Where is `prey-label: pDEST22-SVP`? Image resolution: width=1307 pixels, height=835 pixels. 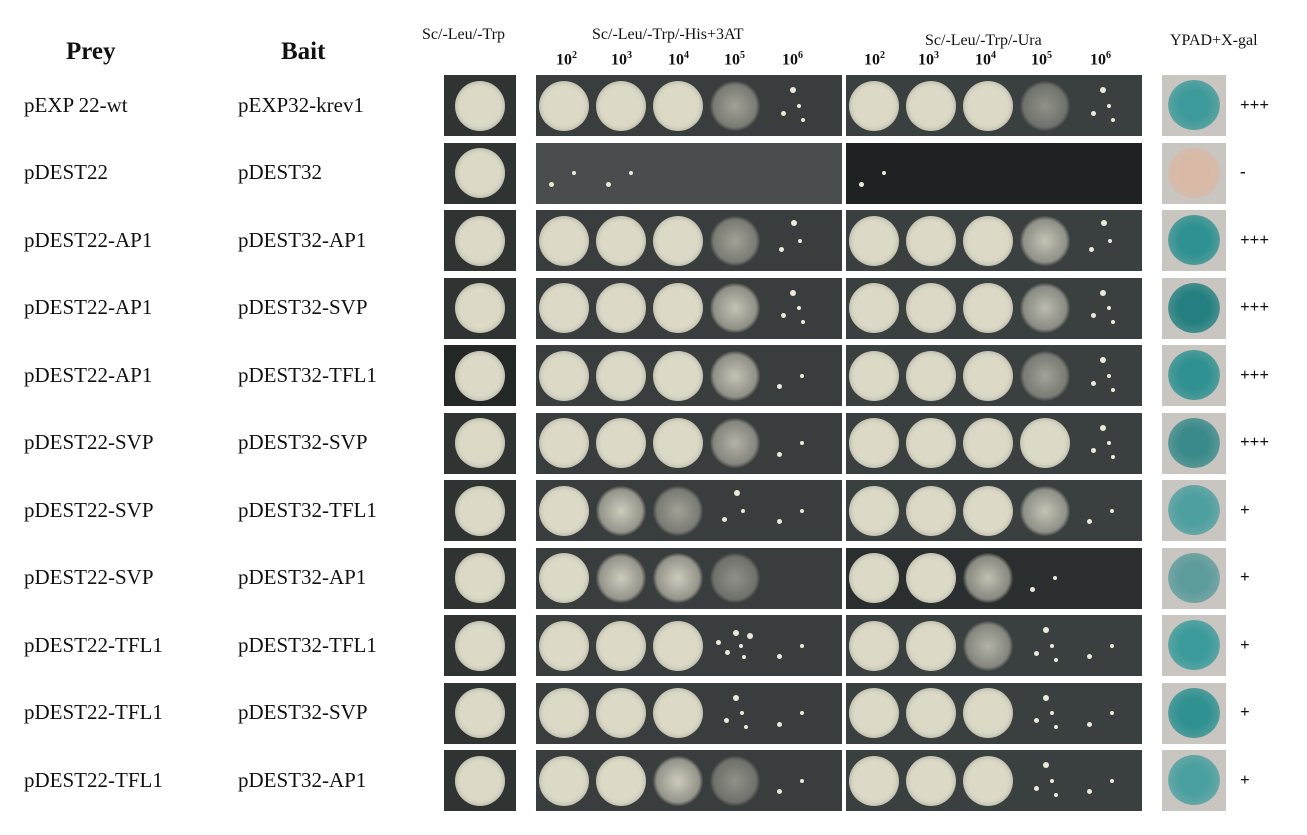
prey-label: pDEST22-SVP is located at coordinates (89, 442).